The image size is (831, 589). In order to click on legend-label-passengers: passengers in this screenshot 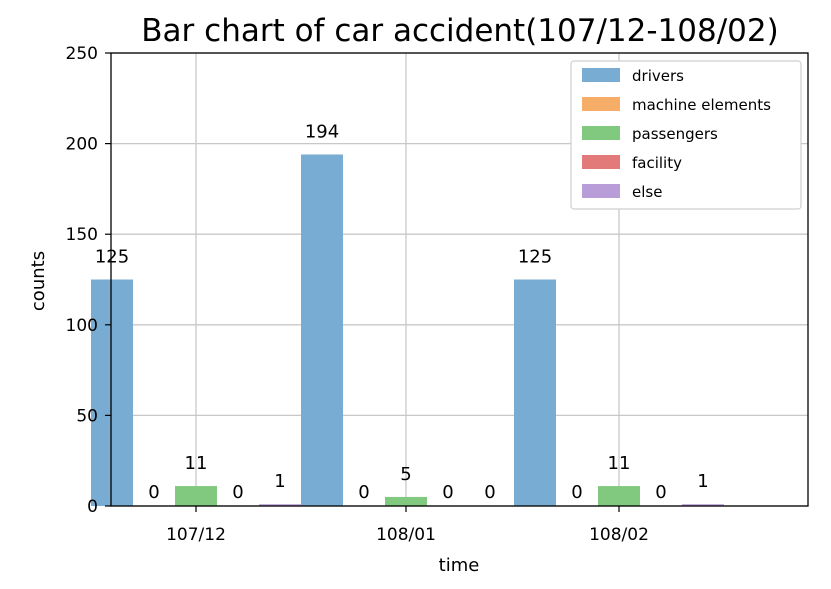, I will do `click(675, 134)`.